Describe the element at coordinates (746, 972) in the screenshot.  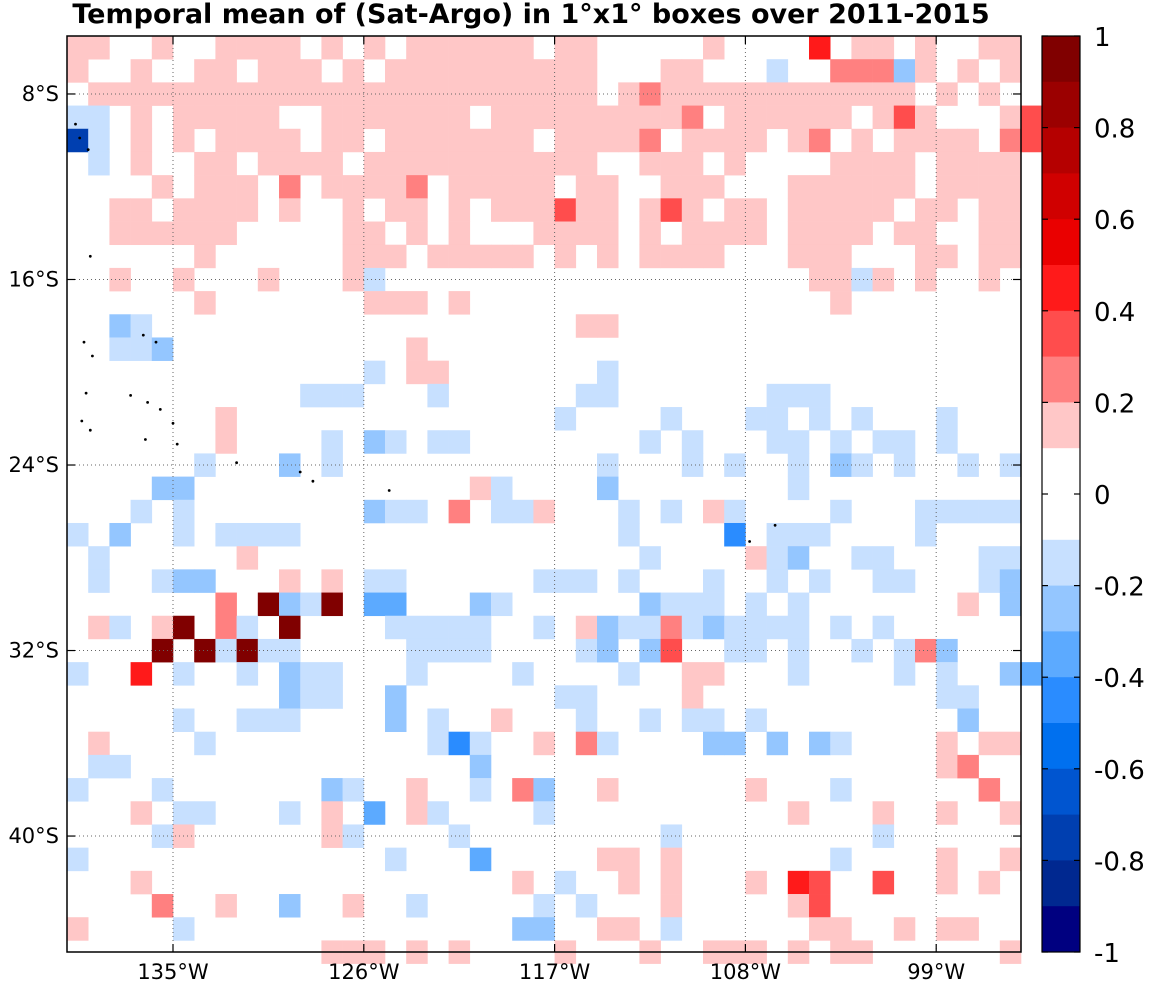
I see `x-tick-label: 108°W` at that location.